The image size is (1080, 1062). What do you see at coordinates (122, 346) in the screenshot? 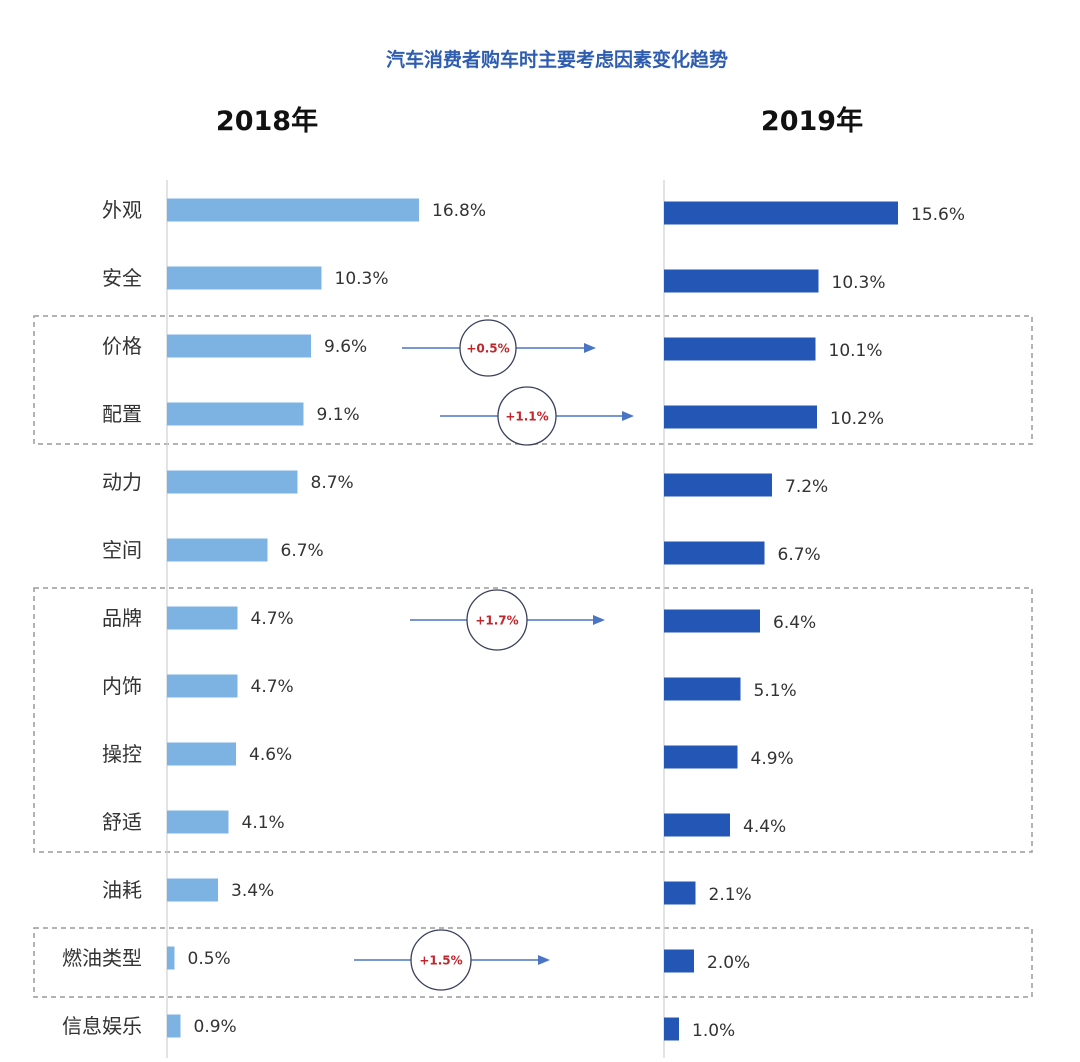
I see `category-label: 价格` at bounding box center [122, 346].